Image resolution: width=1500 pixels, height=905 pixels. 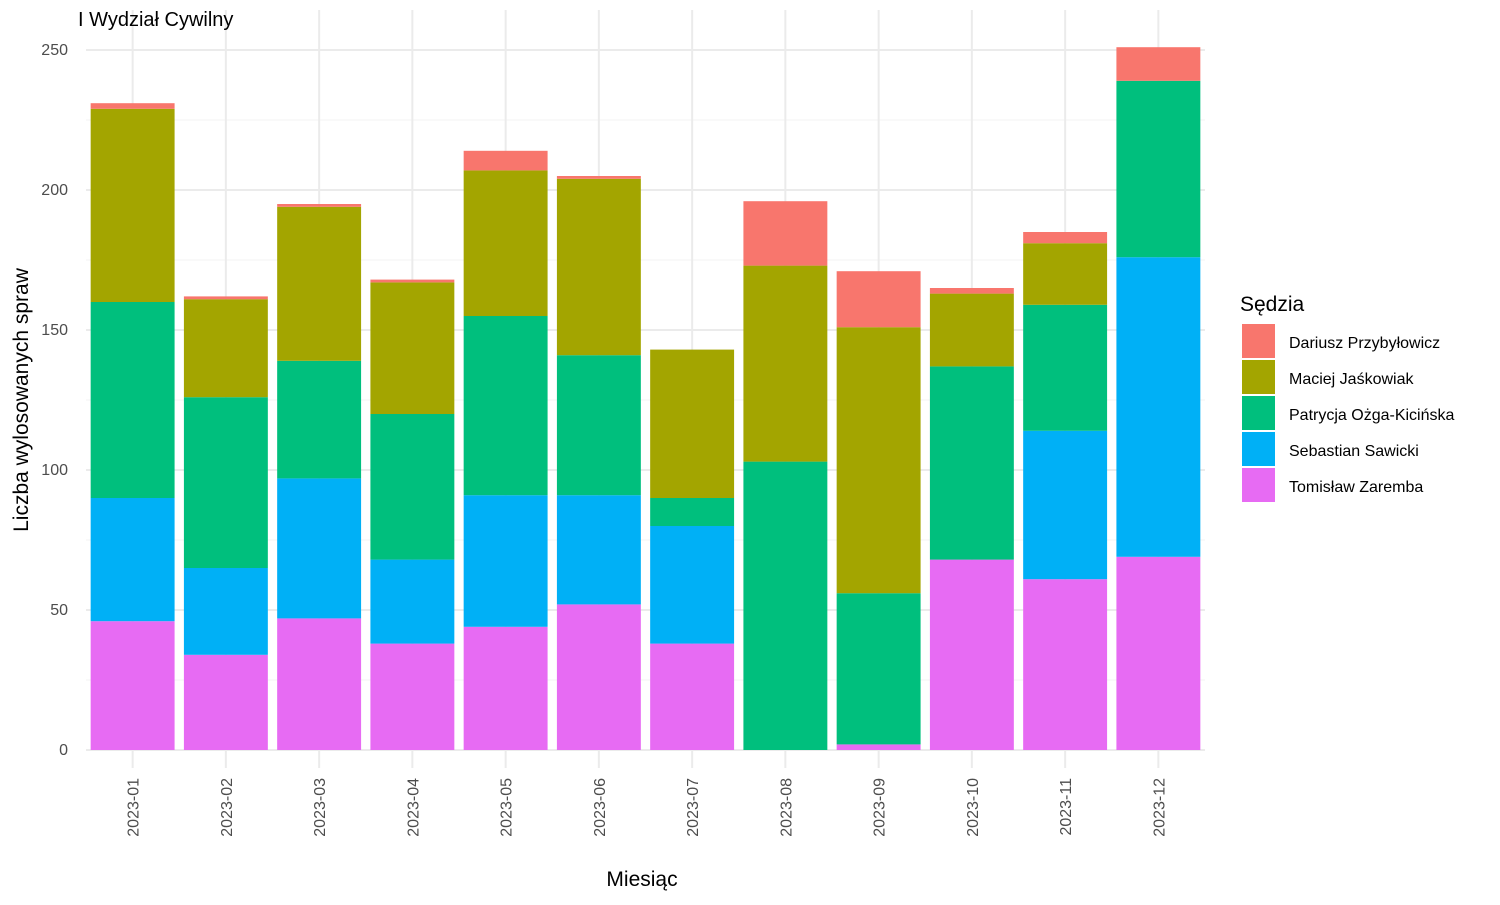 I want to click on x-axis-label: Miesiąc, so click(x=641, y=879).